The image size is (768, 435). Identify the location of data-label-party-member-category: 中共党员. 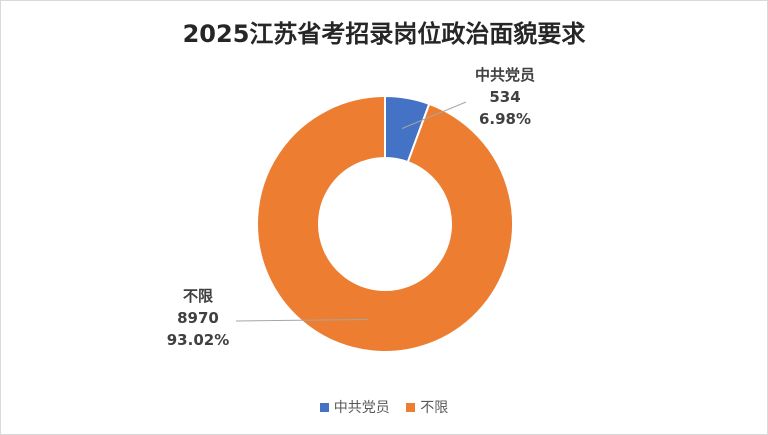
(505, 75).